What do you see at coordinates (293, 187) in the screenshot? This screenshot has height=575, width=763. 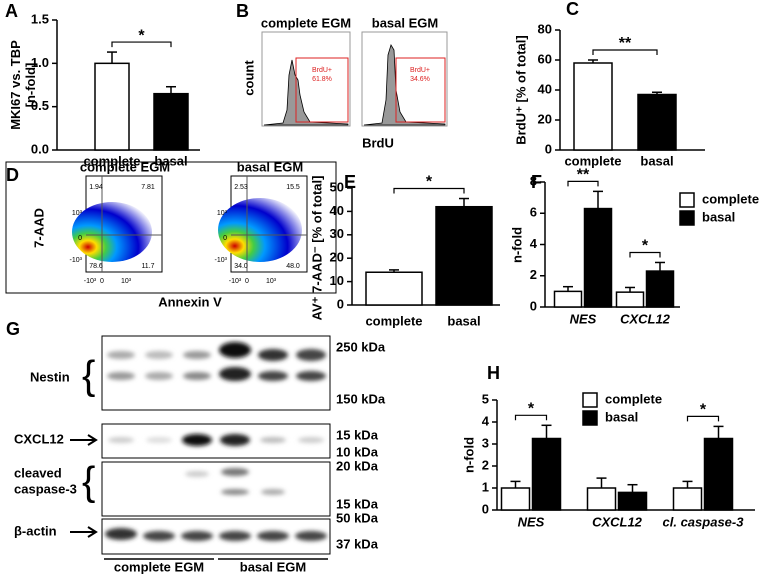 I see `quadrant-value: 15.5` at bounding box center [293, 187].